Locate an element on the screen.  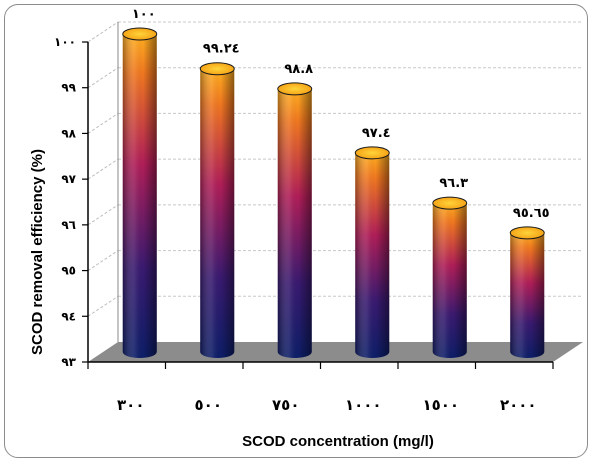
x-axis-ticks: ٣٠٠ ٥٠٠ ٧٥٠ ١٠٠٠ ١٥٠٠ ٢٠٠٠ is located at coordinates (320, 388).